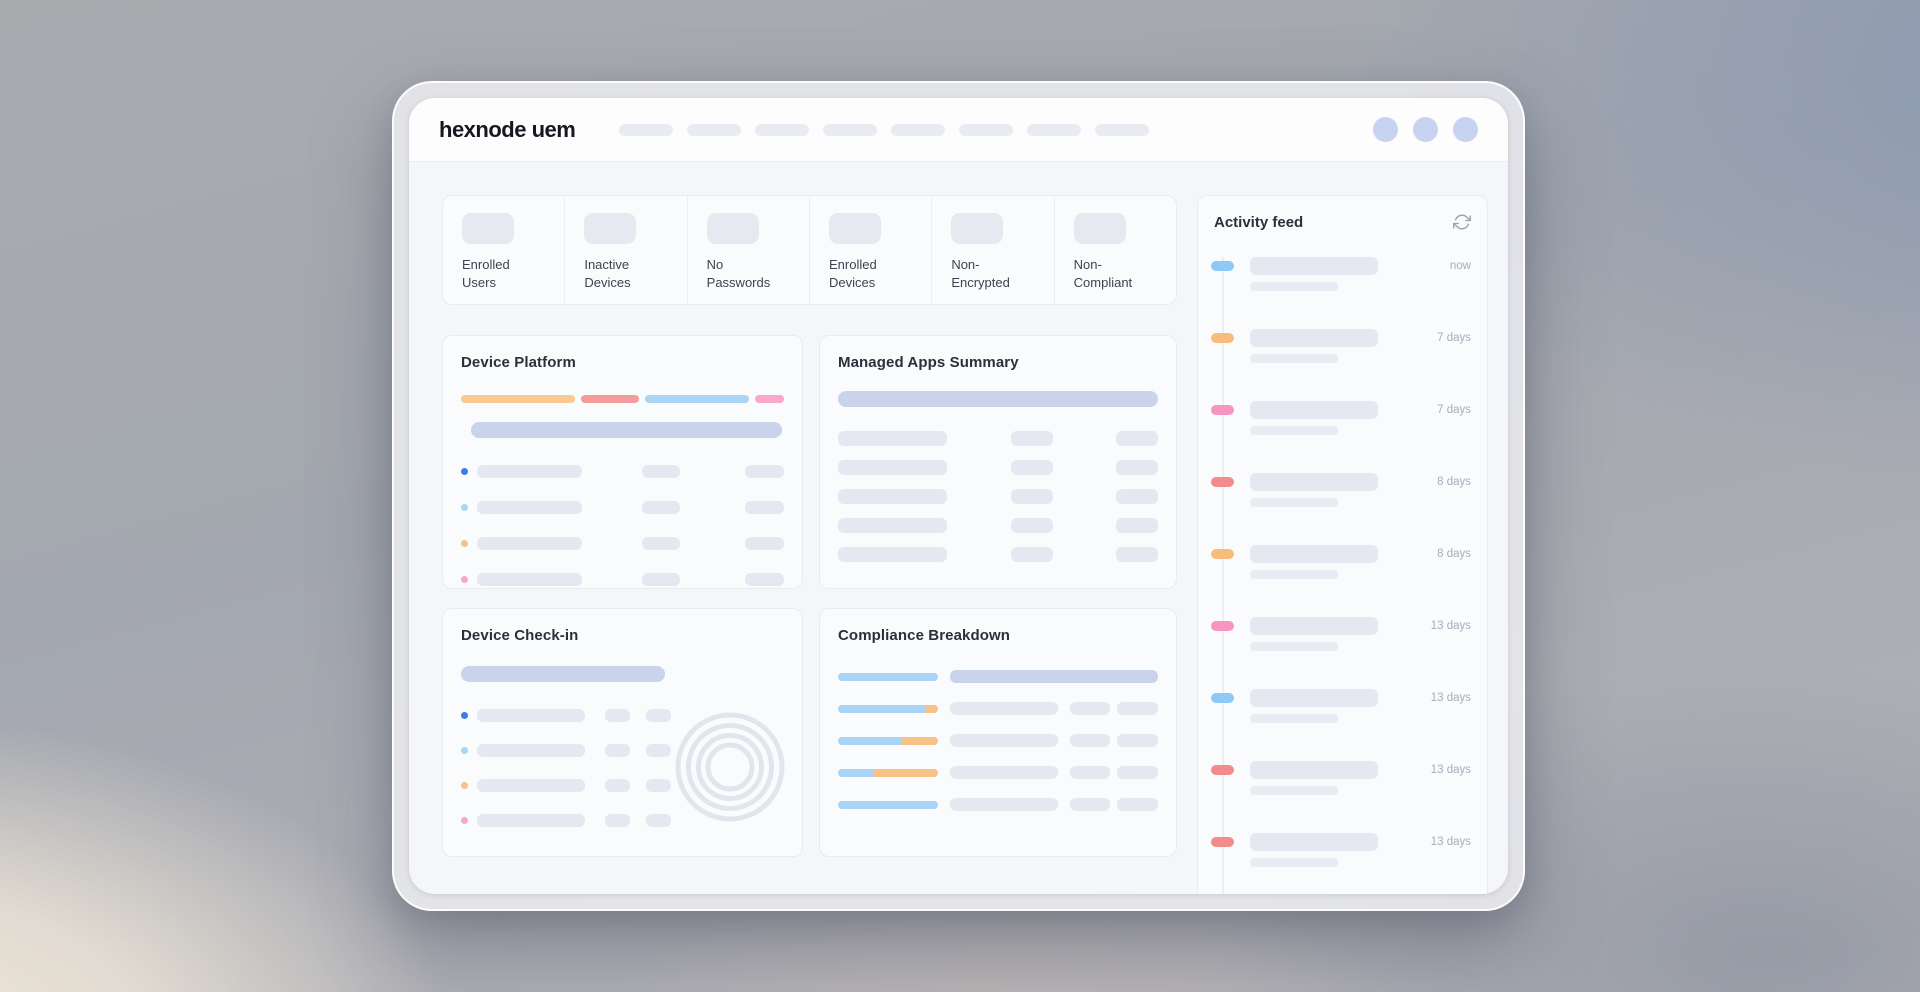 The height and width of the screenshot is (992, 1920). Describe the element at coordinates (1462, 222) in the screenshot. I see `refresh-icon` at that location.